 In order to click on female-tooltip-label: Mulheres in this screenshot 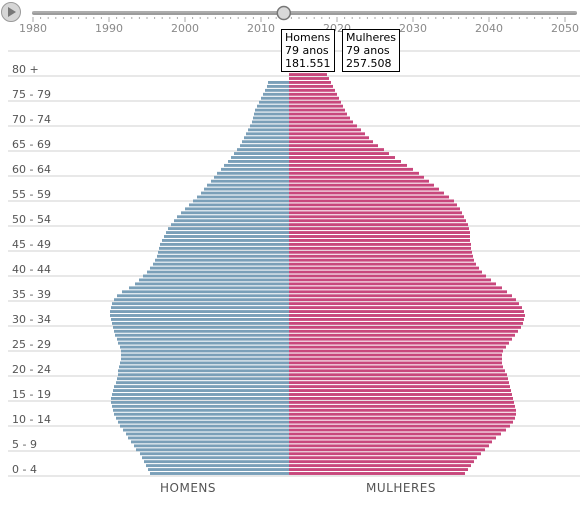, I will do `click(371, 37)`.